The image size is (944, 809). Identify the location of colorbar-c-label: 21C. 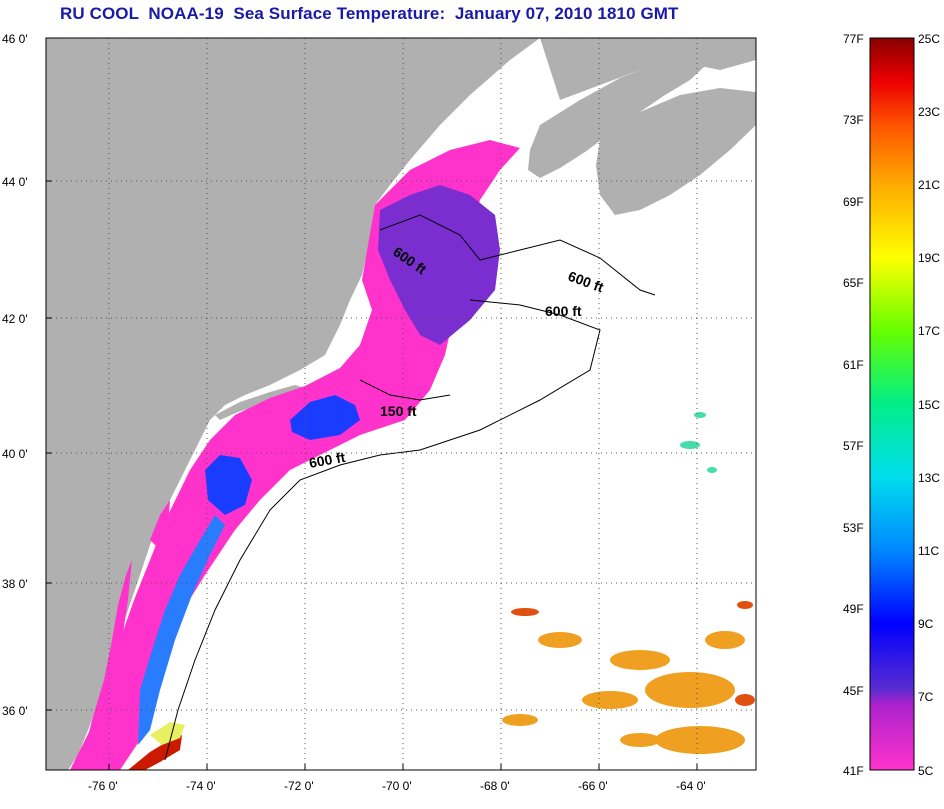
(929, 185).